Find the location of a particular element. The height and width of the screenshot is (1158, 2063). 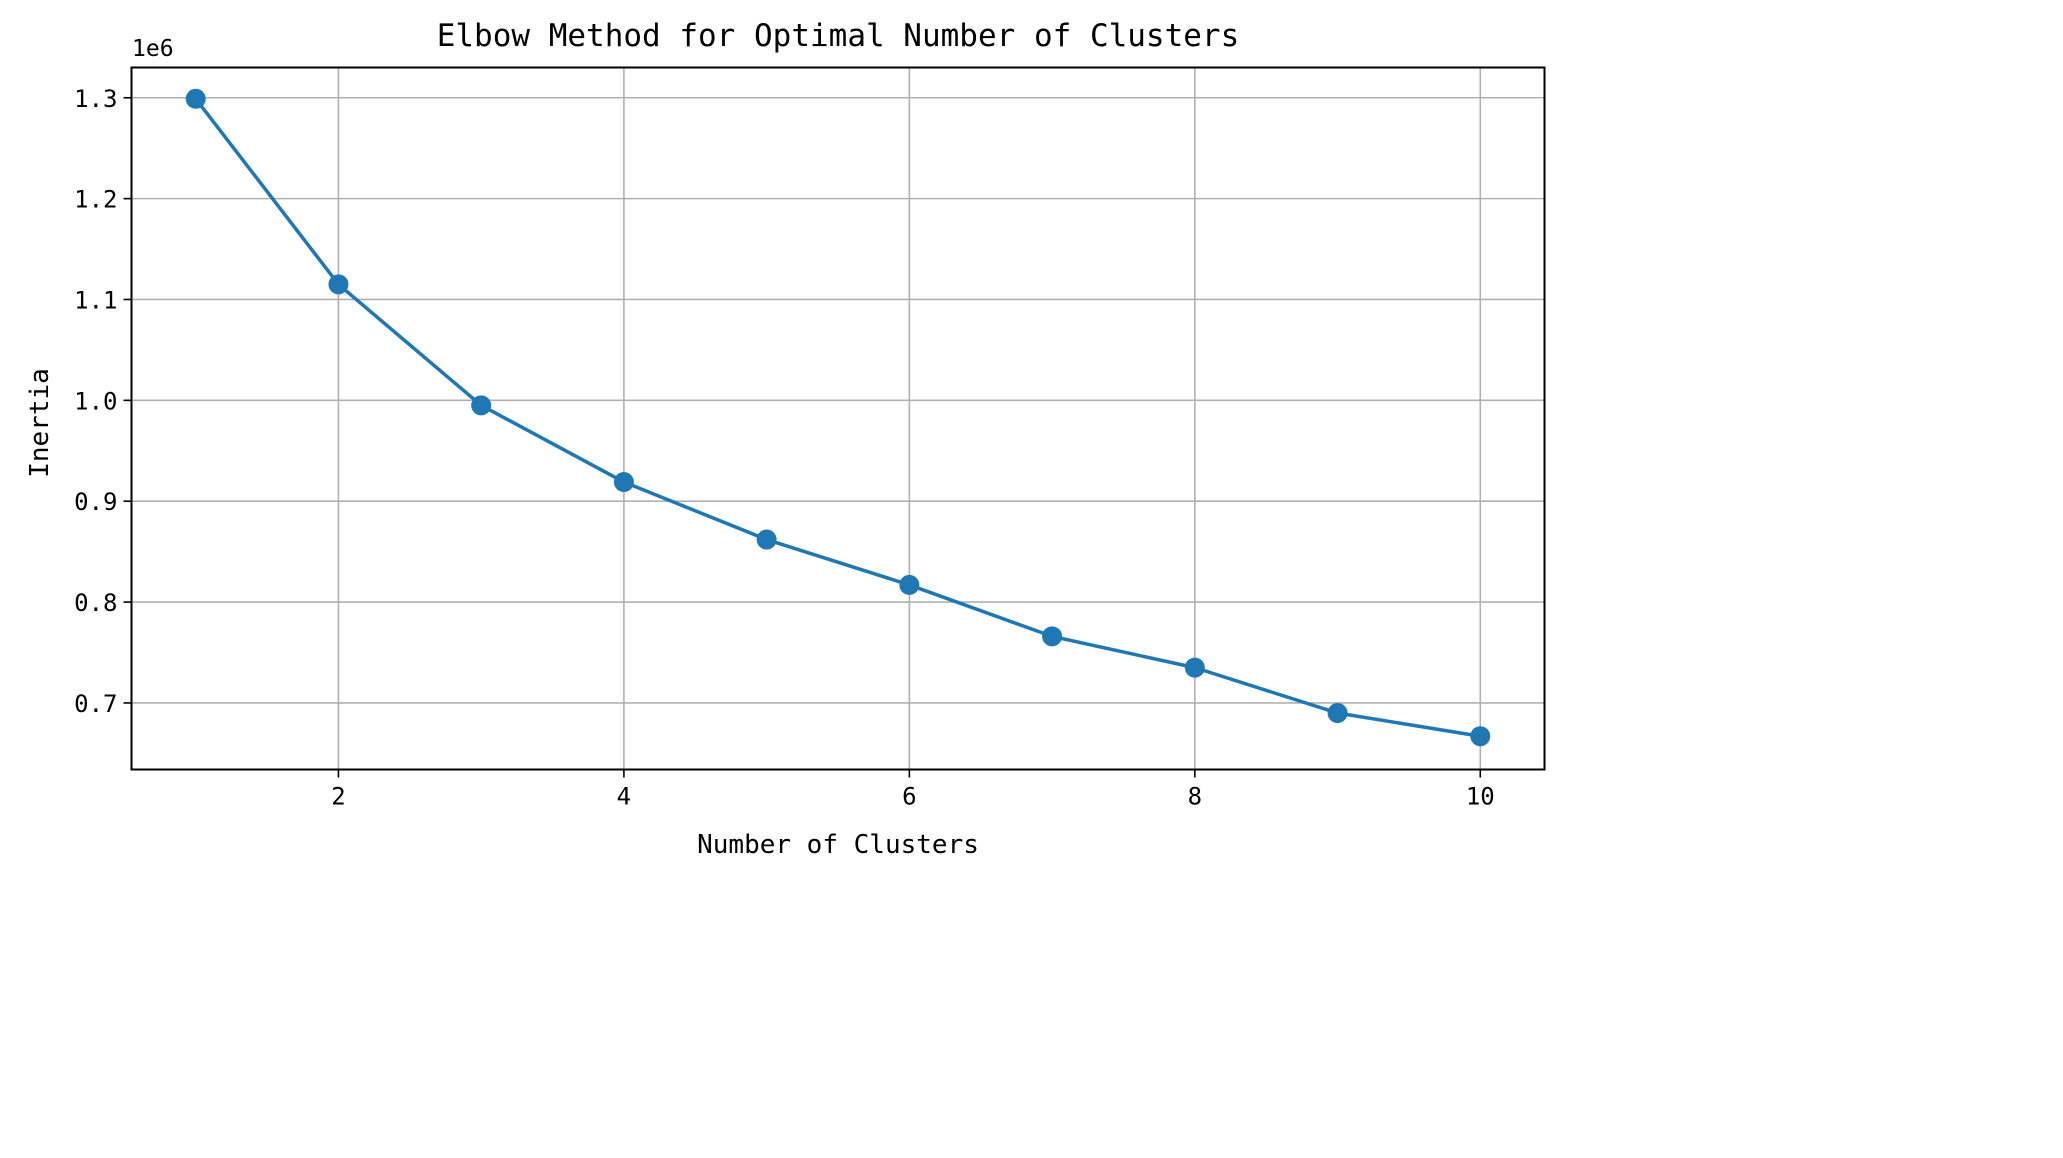

y-axis-label: Inertia is located at coordinates (40, 423).